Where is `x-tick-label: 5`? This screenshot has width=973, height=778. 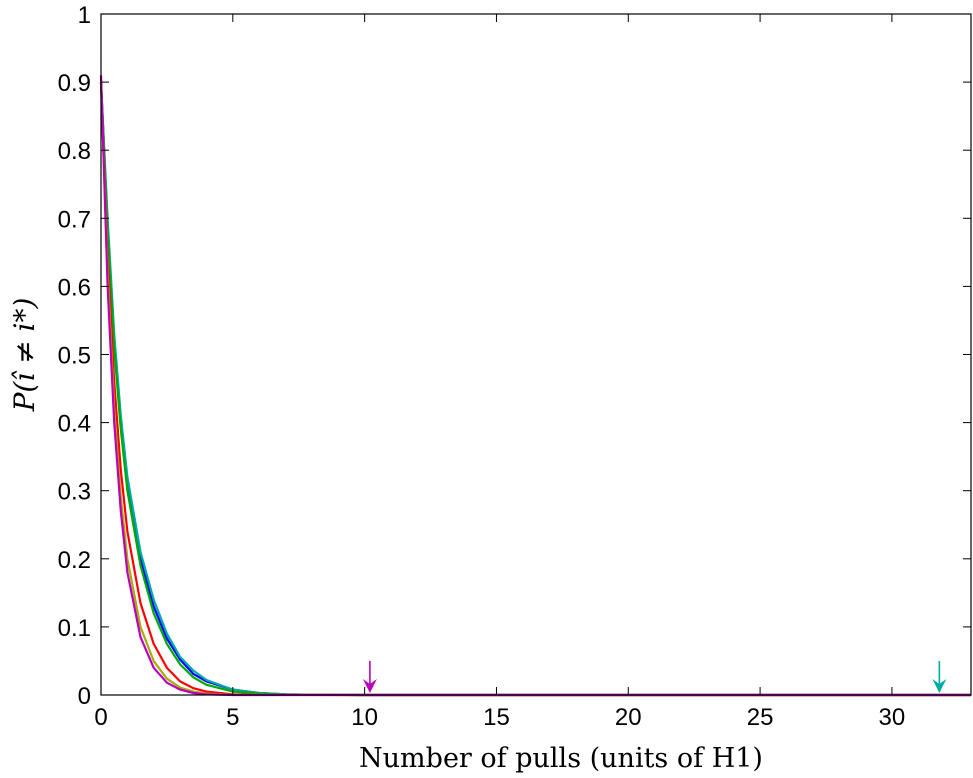
x-tick-label: 5 is located at coordinates (232, 717).